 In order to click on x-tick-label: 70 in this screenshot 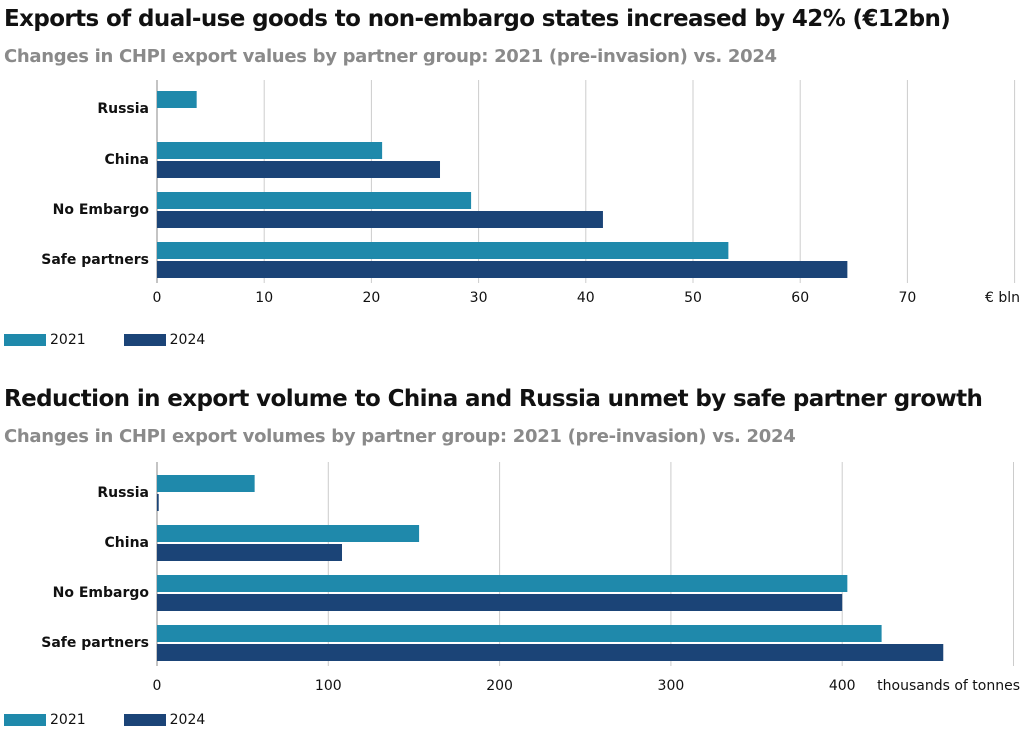, I will do `click(907, 298)`.